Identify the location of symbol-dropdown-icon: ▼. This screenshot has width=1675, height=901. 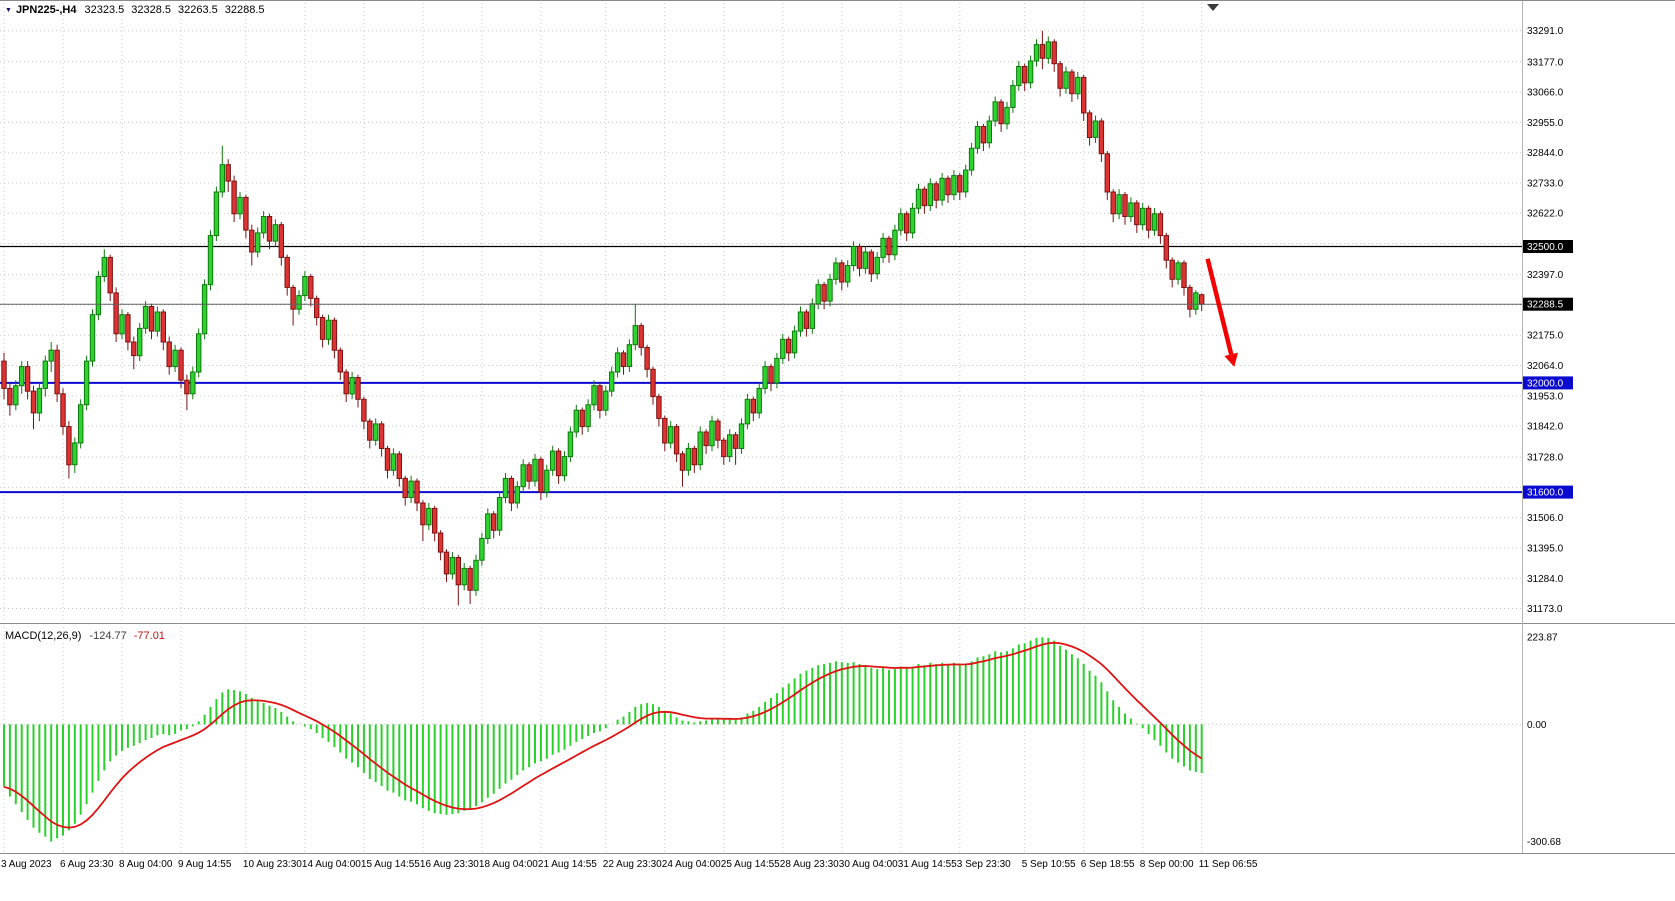
(8, 10).